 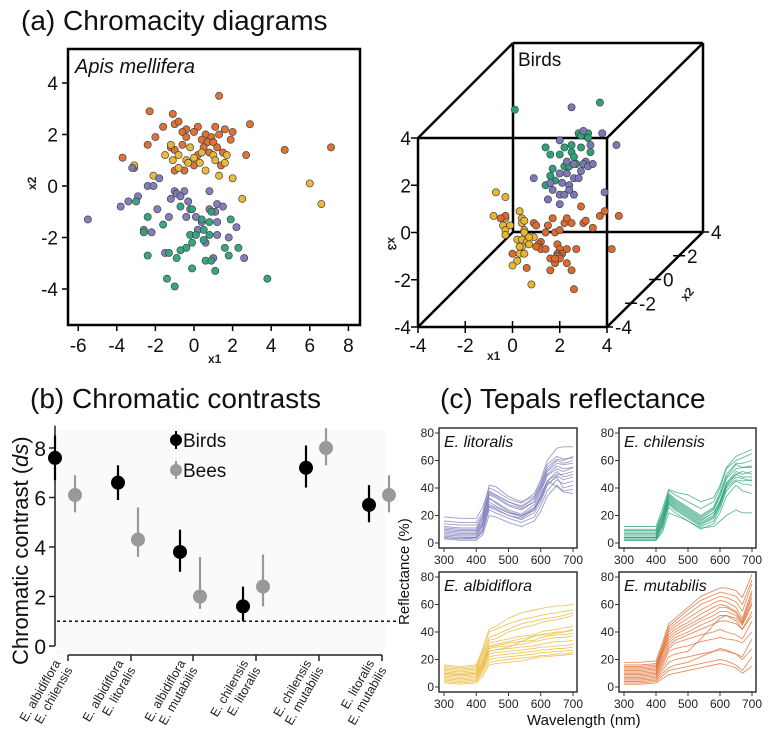 I want to click on y-axis-label: Chromatic contrast (ds), so click(x=20, y=550).